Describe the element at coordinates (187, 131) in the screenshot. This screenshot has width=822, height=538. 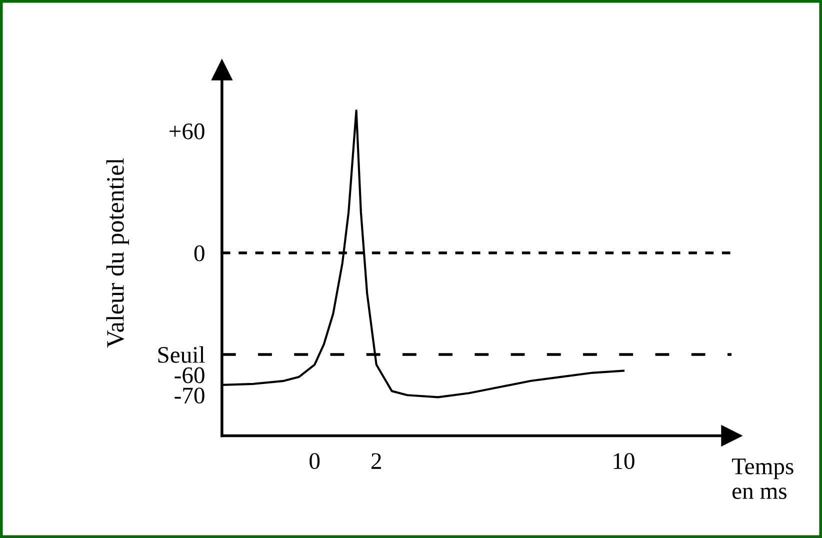
I see `y-tick-label: +60` at that location.